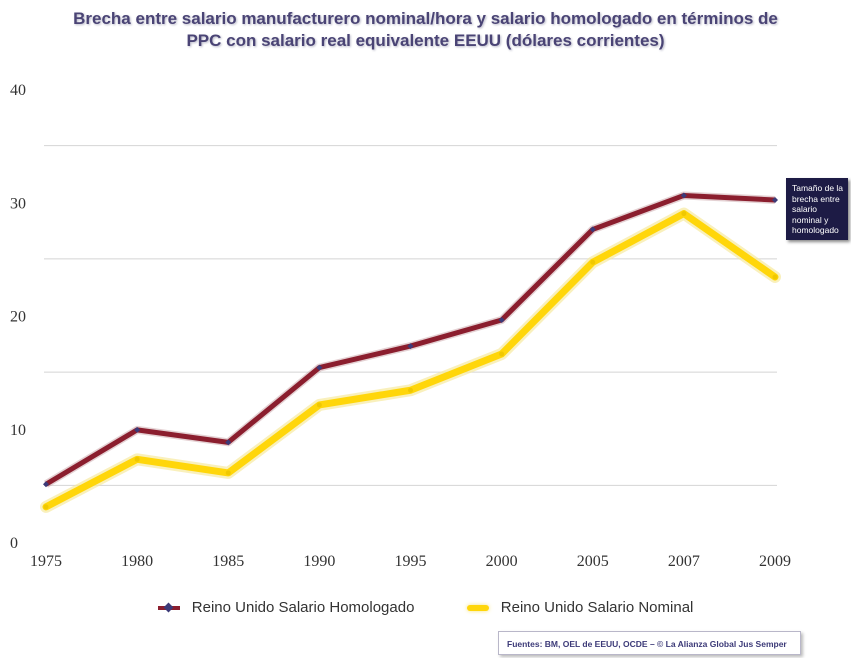  I want to click on legend-label-homologado: Reino Unido Salario Homologado, so click(303, 607).